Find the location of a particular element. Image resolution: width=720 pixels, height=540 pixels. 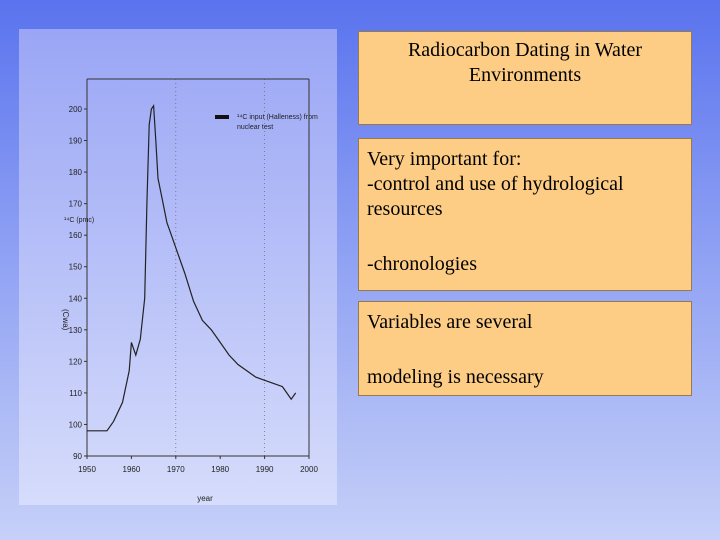

title-line-1: Radiocarbon Dating in Water is located at coordinates (525, 50).